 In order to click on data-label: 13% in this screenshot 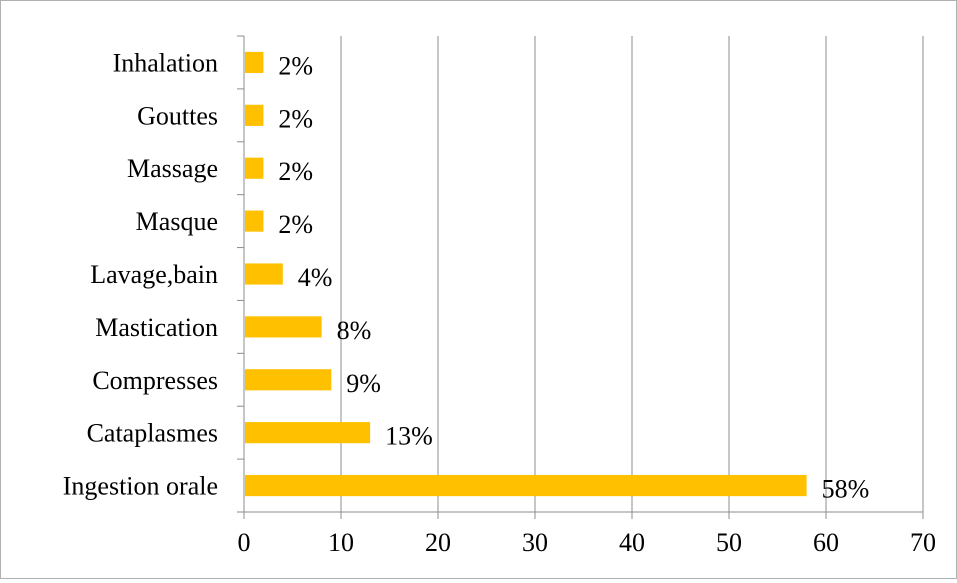, I will do `click(409, 436)`.